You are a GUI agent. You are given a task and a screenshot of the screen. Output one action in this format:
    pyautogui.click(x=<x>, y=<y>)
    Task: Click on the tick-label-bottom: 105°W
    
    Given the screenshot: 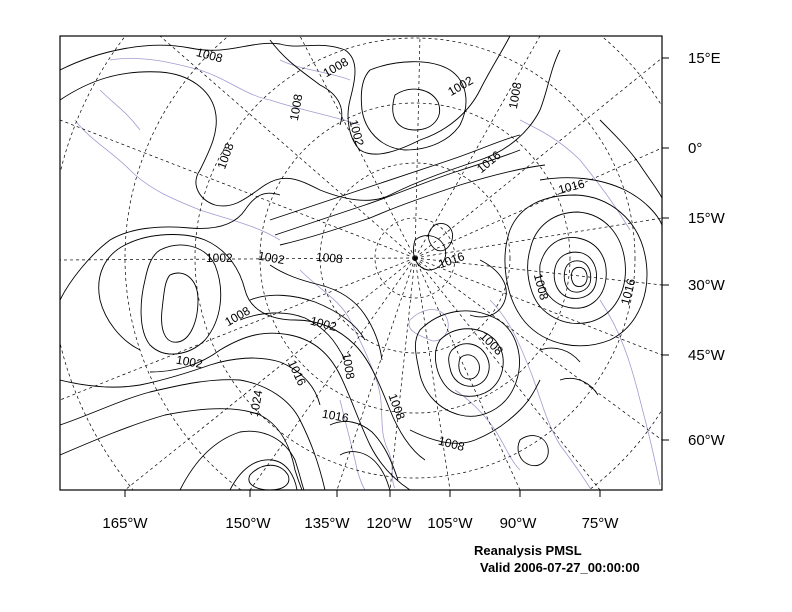 What is the action you would take?
    pyautogui.click(x=450, y=523)
    